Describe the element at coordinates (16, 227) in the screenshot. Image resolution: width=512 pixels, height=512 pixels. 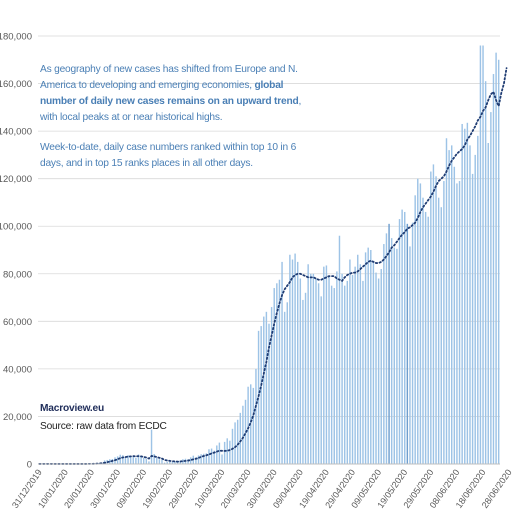
I see `y-tick-label: 100,000` at that location.